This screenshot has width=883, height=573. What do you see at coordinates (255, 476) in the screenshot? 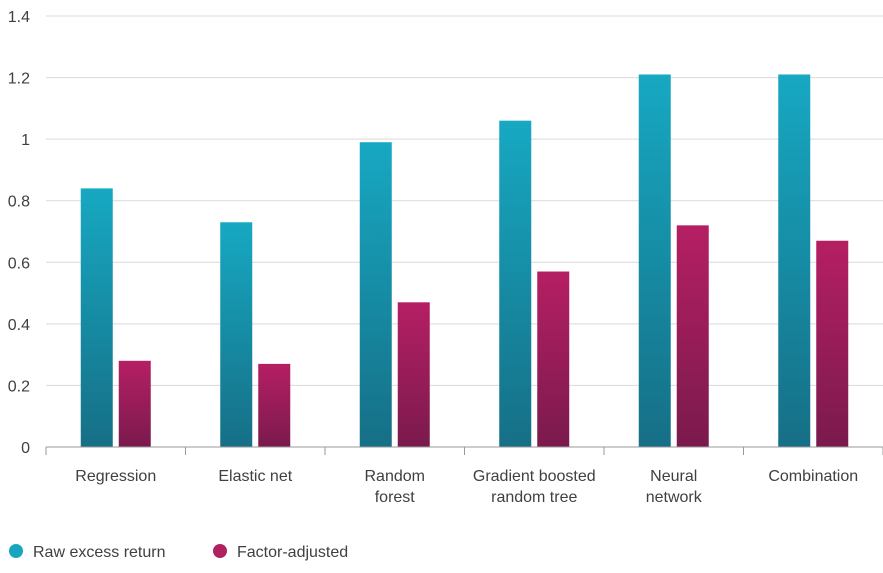
I see `x-category-label: Elastic net` at bounding box center [255, 476].